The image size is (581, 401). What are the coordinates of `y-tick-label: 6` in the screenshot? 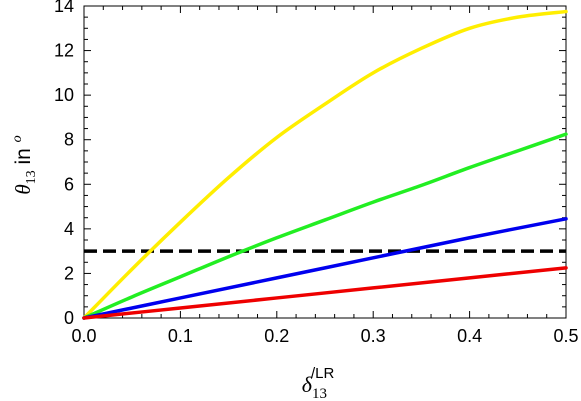 It's located at (69, 184).